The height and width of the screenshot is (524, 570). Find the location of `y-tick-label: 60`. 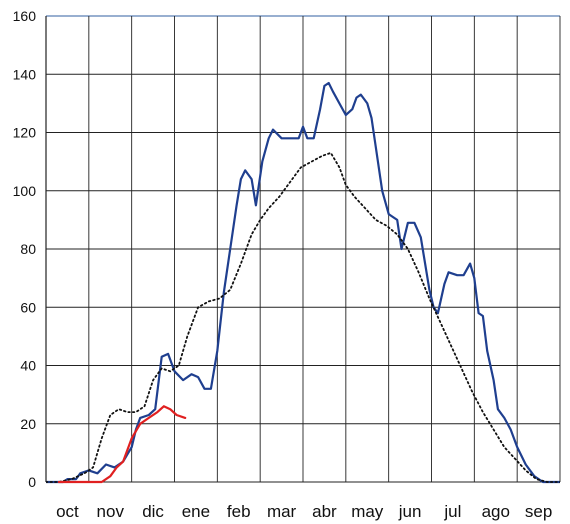

y-tick-label: 60 is located at coordinates (28, 307).